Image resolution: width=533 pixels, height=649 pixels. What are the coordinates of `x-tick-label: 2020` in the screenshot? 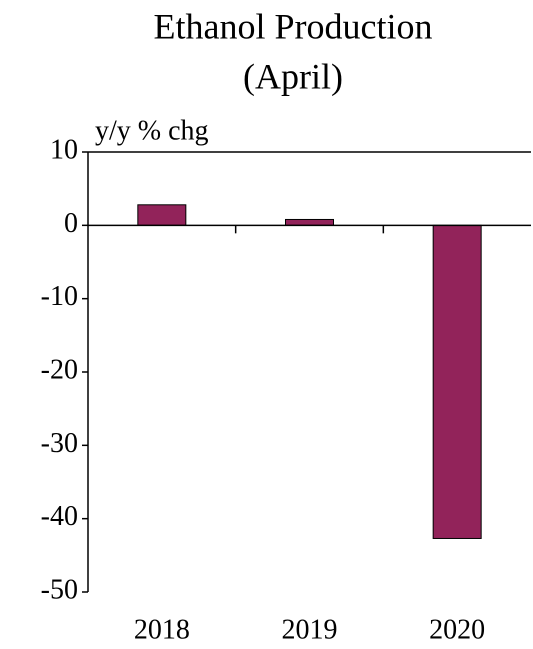 It's located at (457, 629).